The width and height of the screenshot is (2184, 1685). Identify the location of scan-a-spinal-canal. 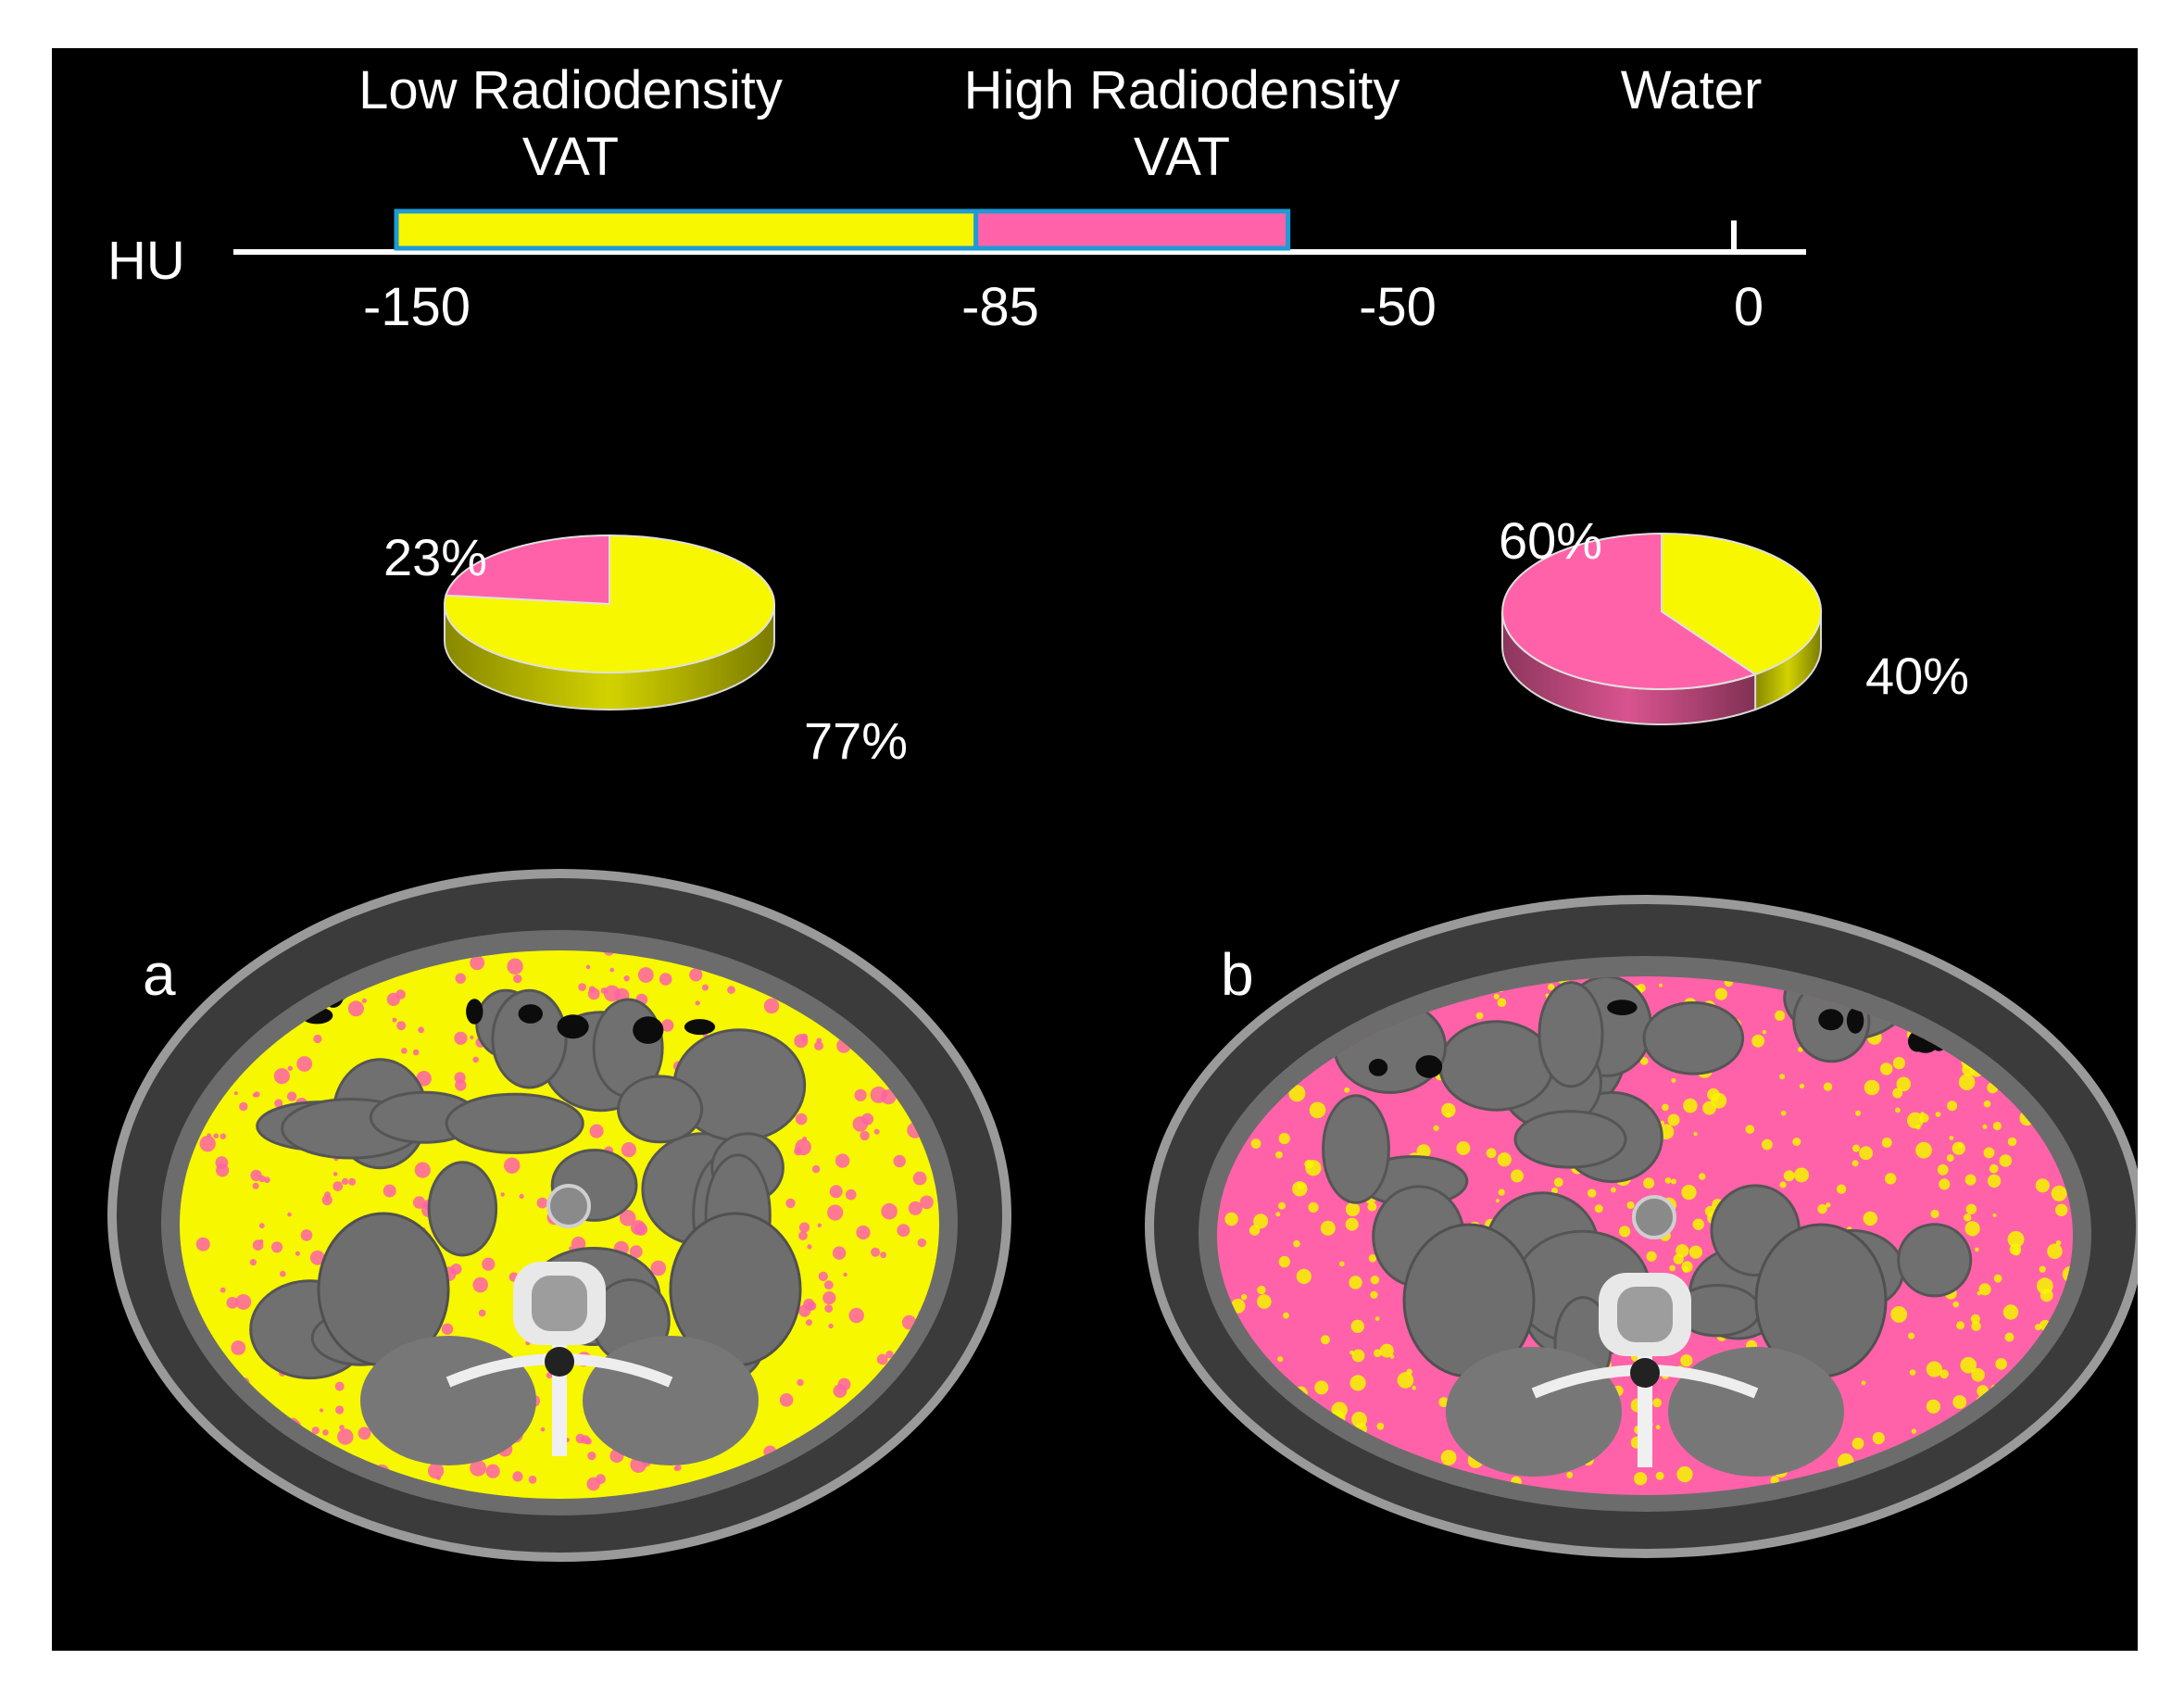
(559, 1362).